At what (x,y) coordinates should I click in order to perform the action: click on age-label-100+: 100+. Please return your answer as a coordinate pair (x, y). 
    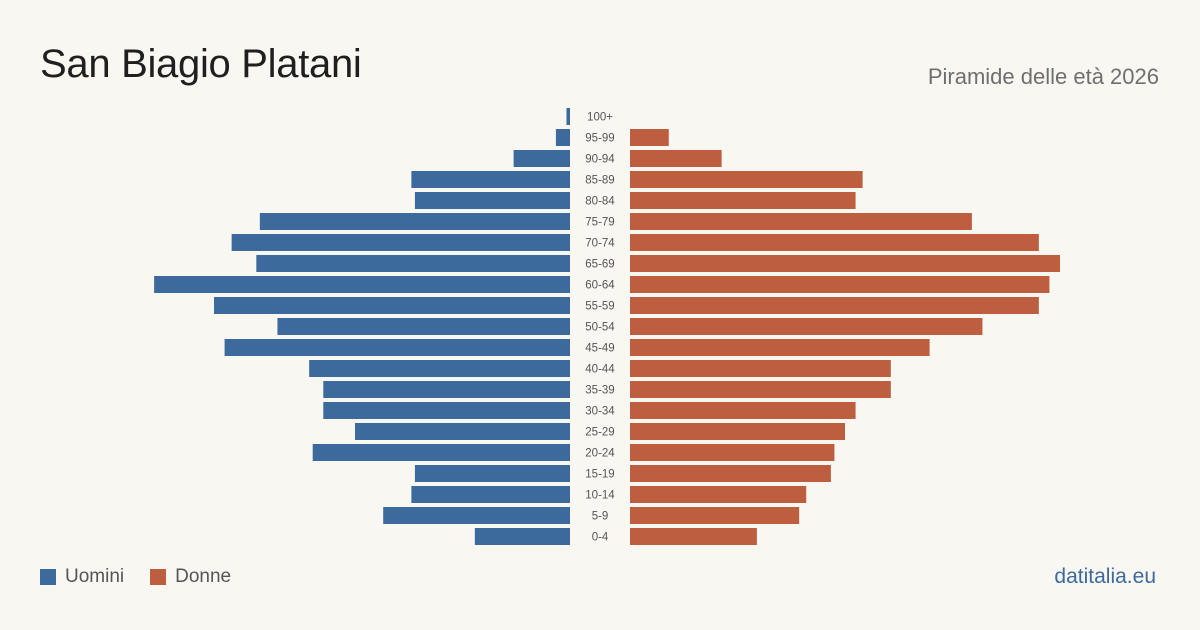
    Looking at the image, I should click on (600, 118).